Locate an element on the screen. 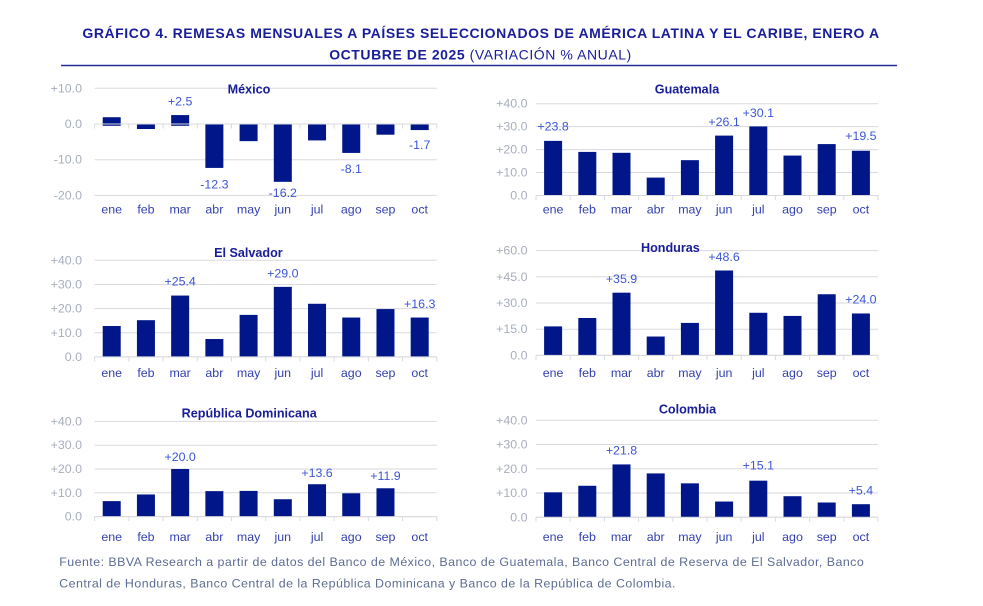  svg-text: México is located at coordinates (249, 90).